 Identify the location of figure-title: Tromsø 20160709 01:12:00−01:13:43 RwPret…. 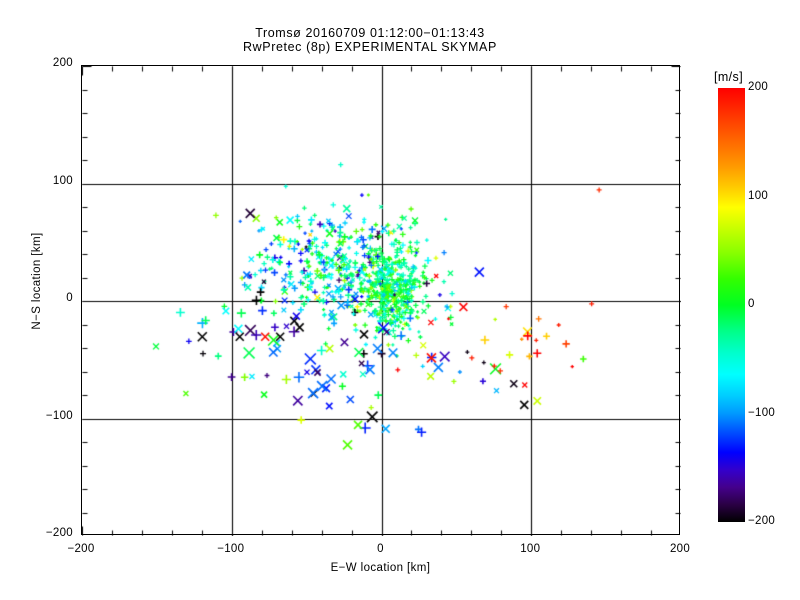
(370, 40).